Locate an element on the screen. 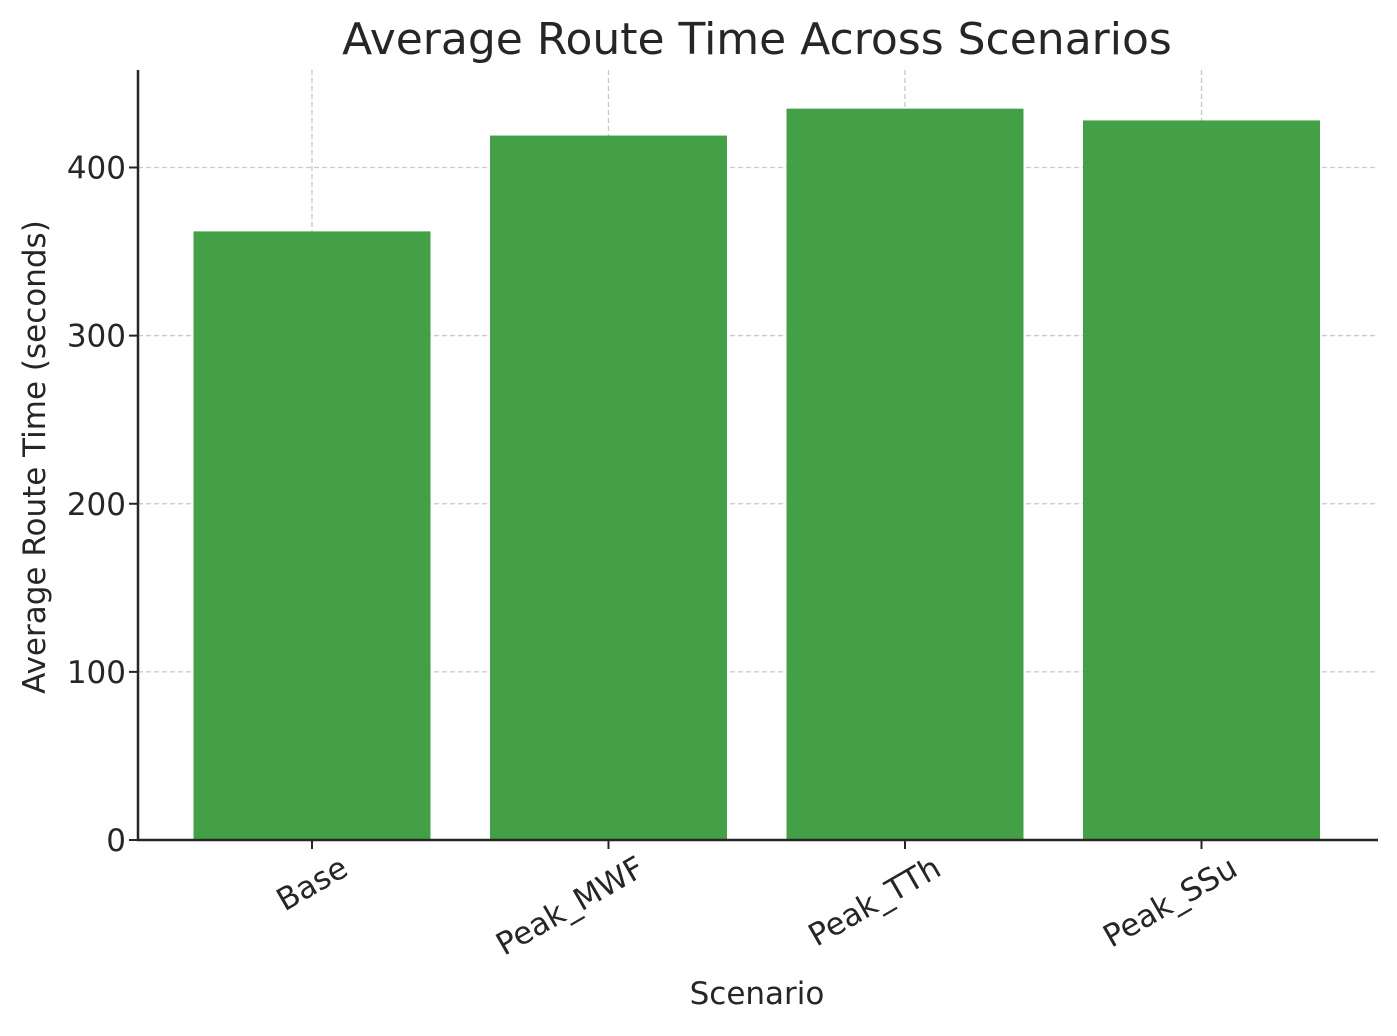 This screenshot has height=1036, width=1397. bar-peak-tth is located at coordinates (905, 474).